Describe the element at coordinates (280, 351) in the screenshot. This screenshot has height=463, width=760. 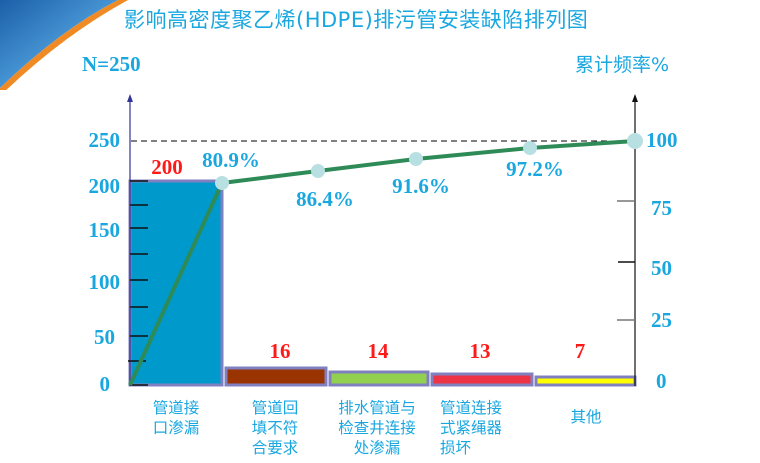
I see `bar-value-2: 16` at that location.